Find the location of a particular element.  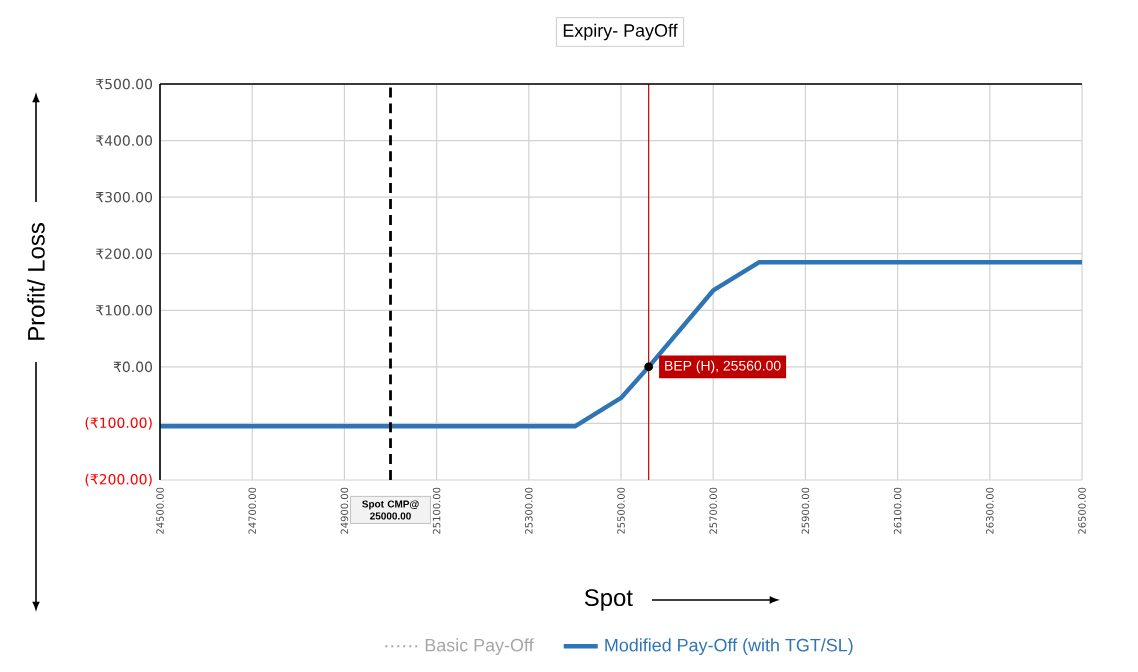

chart-title: Expiry- PayOff is located at coordinates (620, 32).